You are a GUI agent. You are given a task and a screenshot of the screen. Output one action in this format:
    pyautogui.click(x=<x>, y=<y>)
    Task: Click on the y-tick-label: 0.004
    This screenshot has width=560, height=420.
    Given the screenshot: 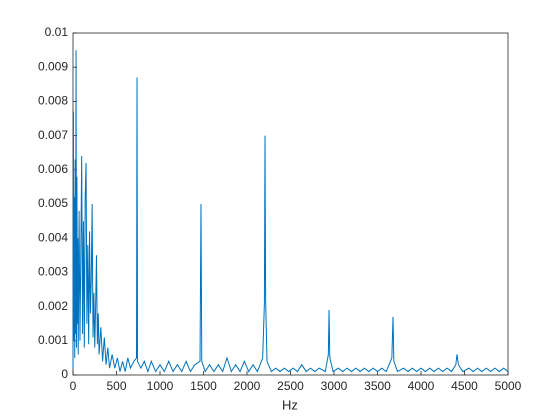 What is the action you would take?
    pyautogui.click(x=53, y=237)
    